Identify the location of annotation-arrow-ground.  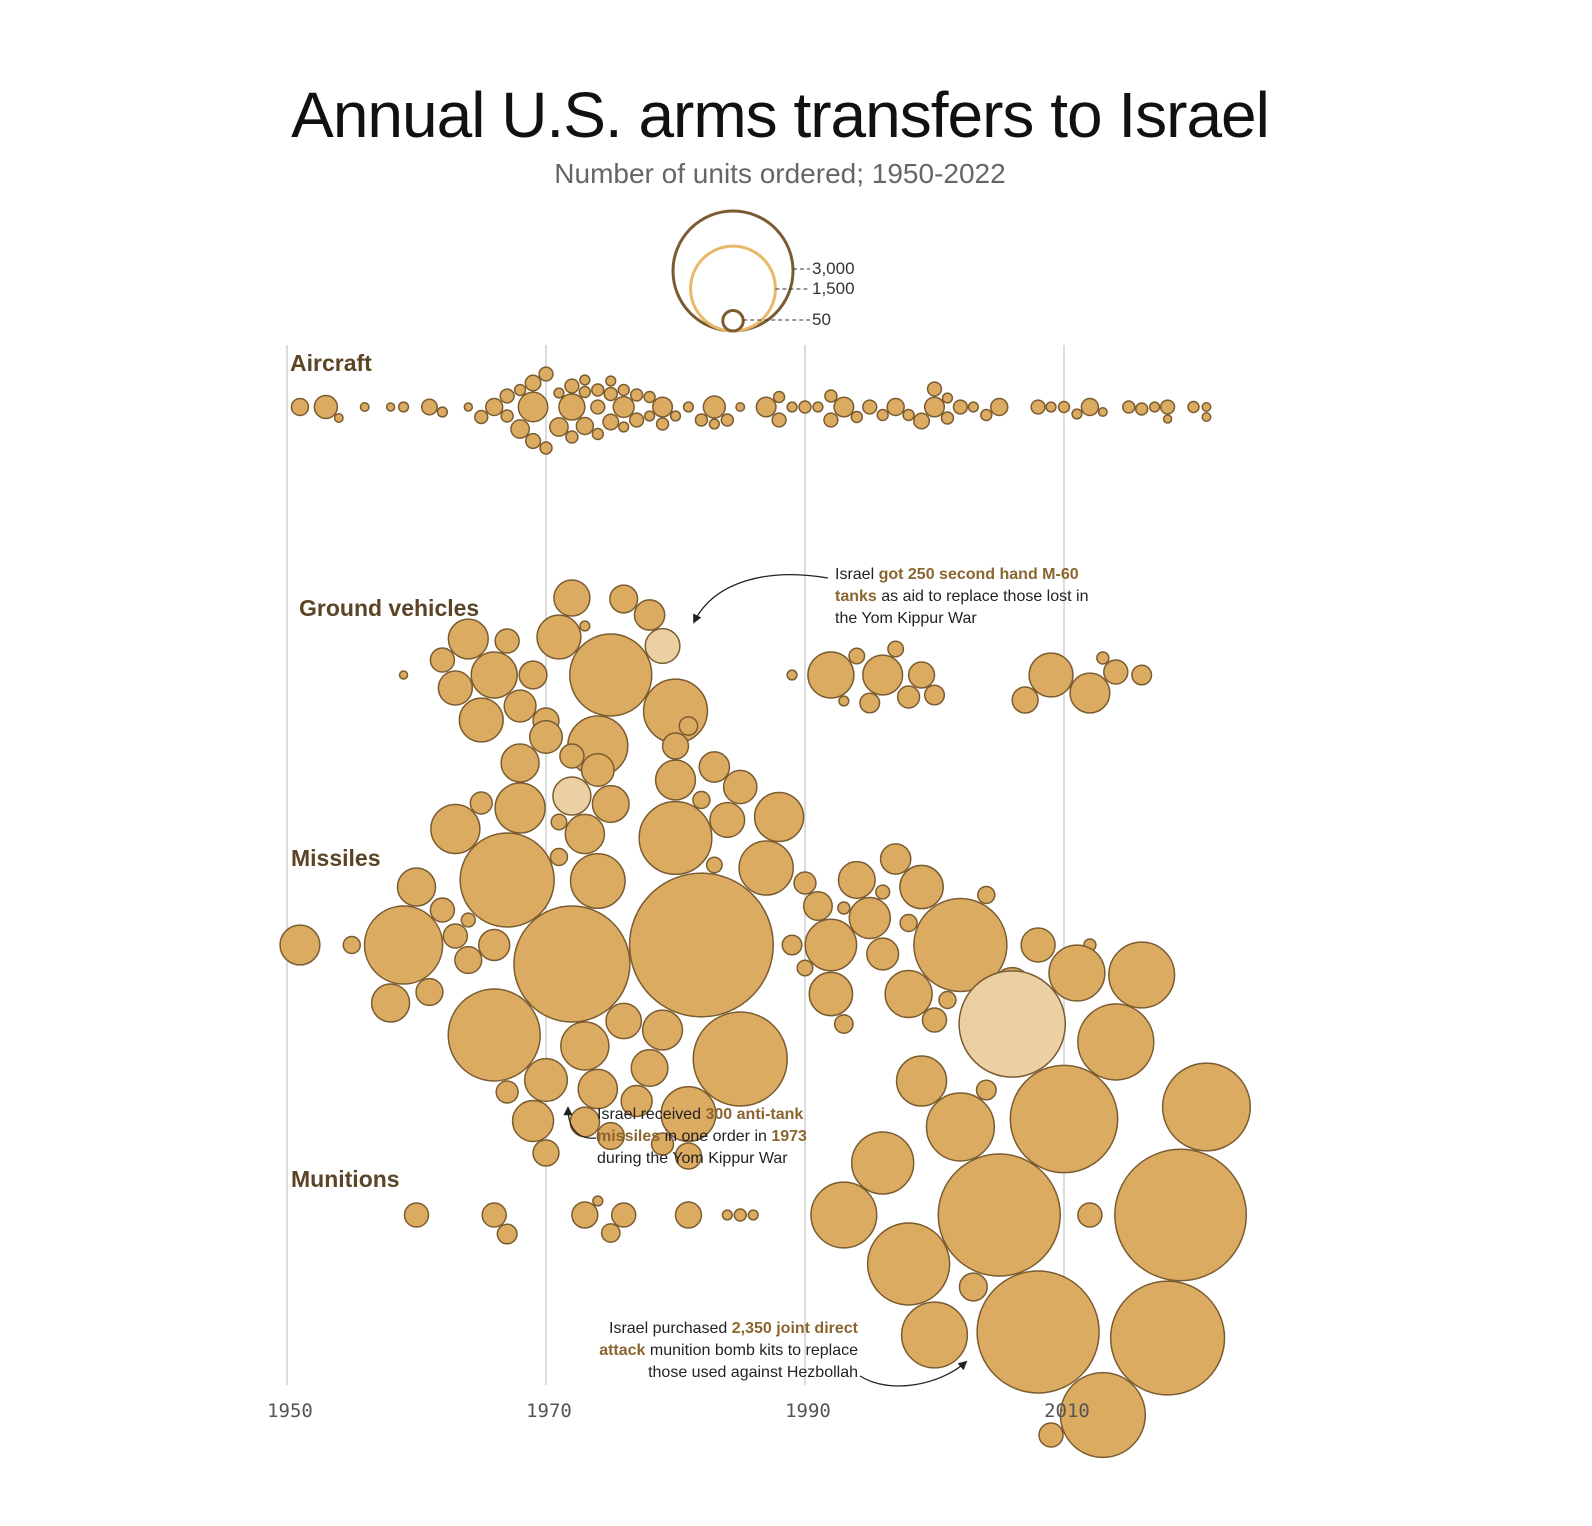
(761, 599).